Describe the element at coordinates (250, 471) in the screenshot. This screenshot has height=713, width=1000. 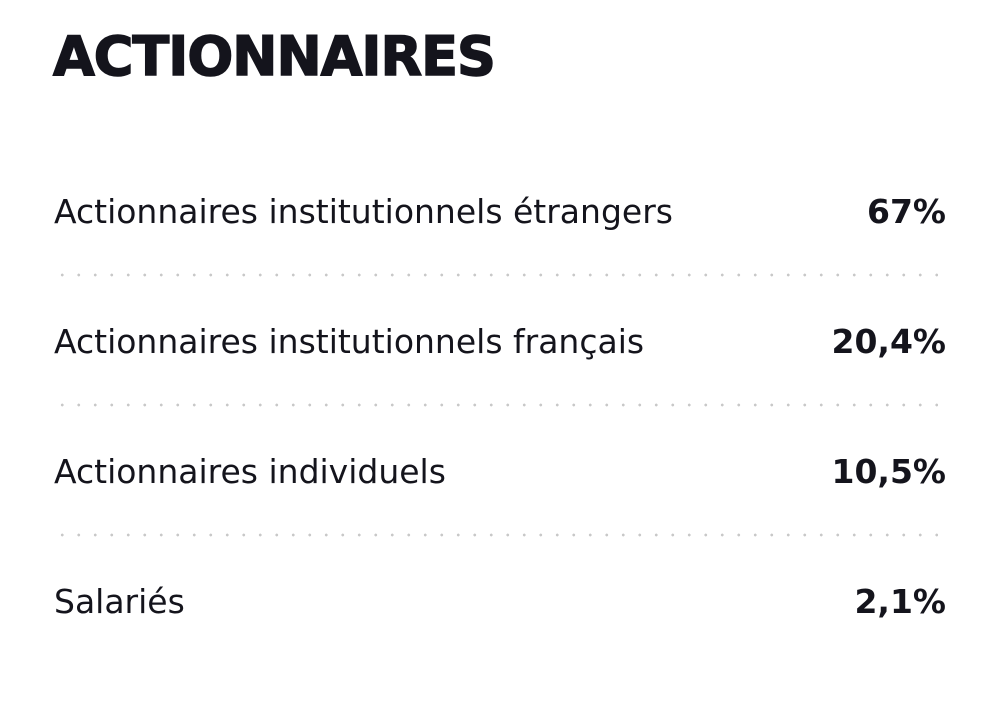
I see `row-label: Actionnaires individuels` at that location.